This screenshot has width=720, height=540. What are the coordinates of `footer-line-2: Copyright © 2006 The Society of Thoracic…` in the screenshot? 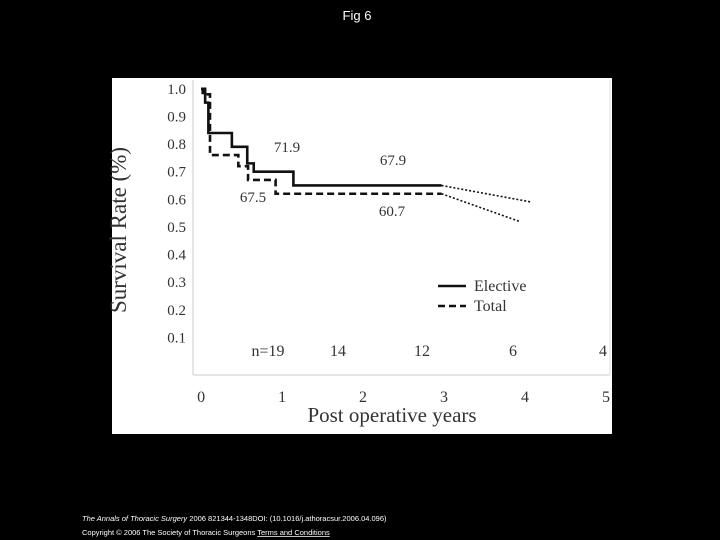 It's located at (206, 532).